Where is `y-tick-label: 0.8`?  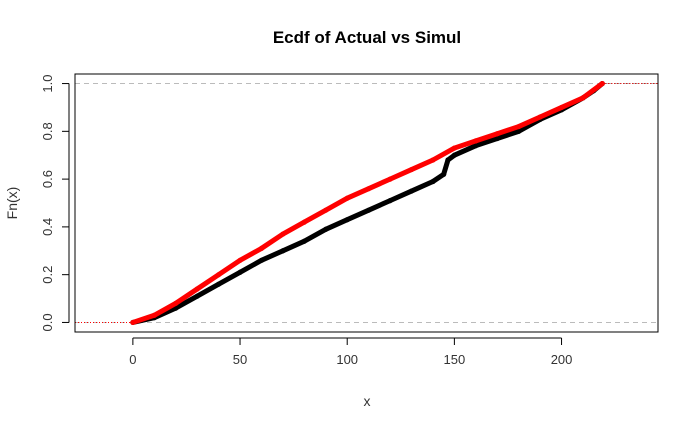 y-tick-label: 0.8 is located at coordinates (47, 131).